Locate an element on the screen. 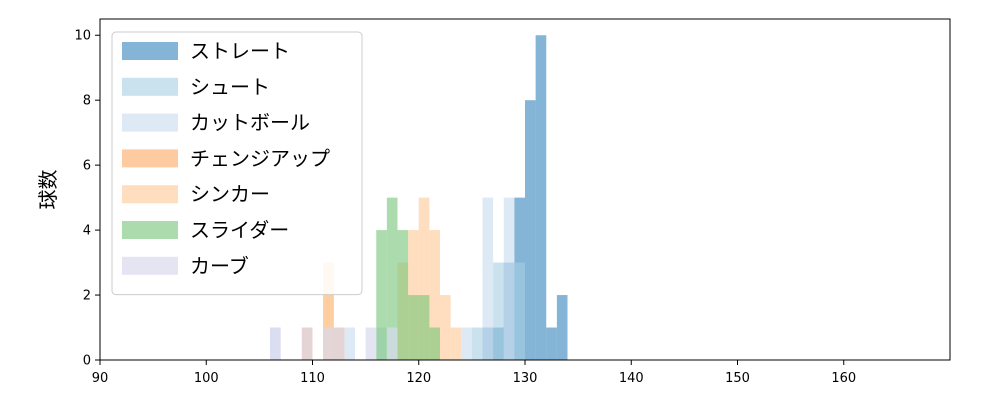 The height and width of the screenshot is (400, 1000). y-tick-label: 10 is located at coordinates (82, 36).